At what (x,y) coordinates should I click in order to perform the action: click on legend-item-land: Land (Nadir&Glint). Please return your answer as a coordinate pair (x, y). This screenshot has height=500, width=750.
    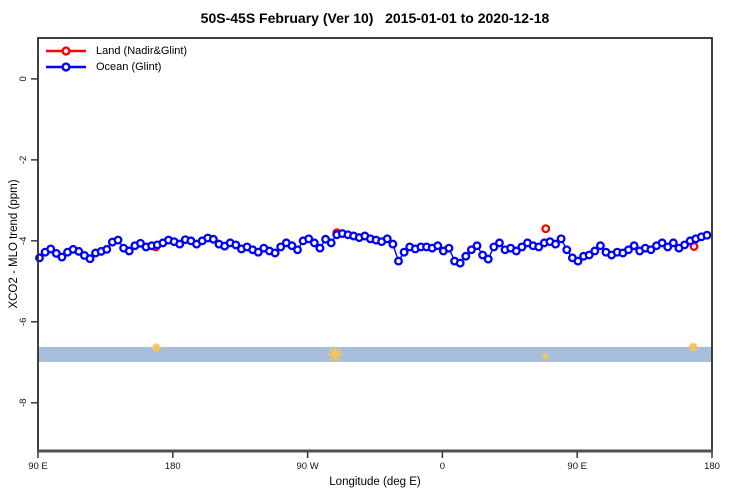
    Looking at the image, I should click on (115, 51).